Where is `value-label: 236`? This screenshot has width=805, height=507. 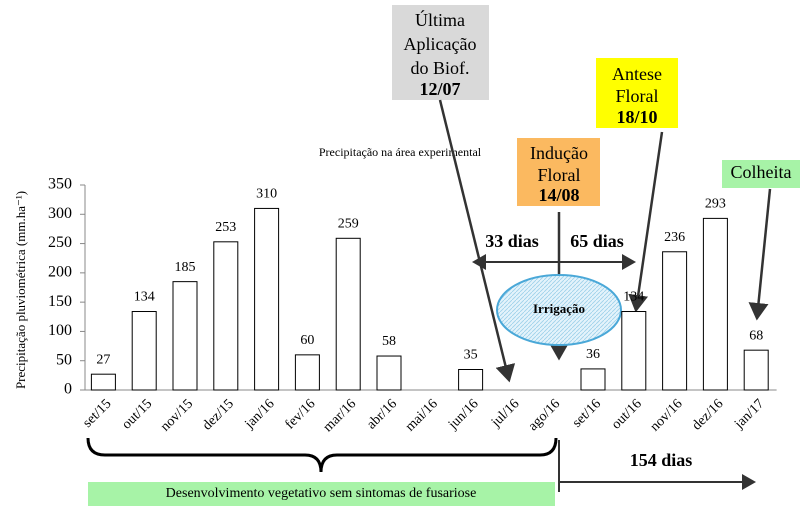 value-label: 236 is located at coordinates (674, 237).